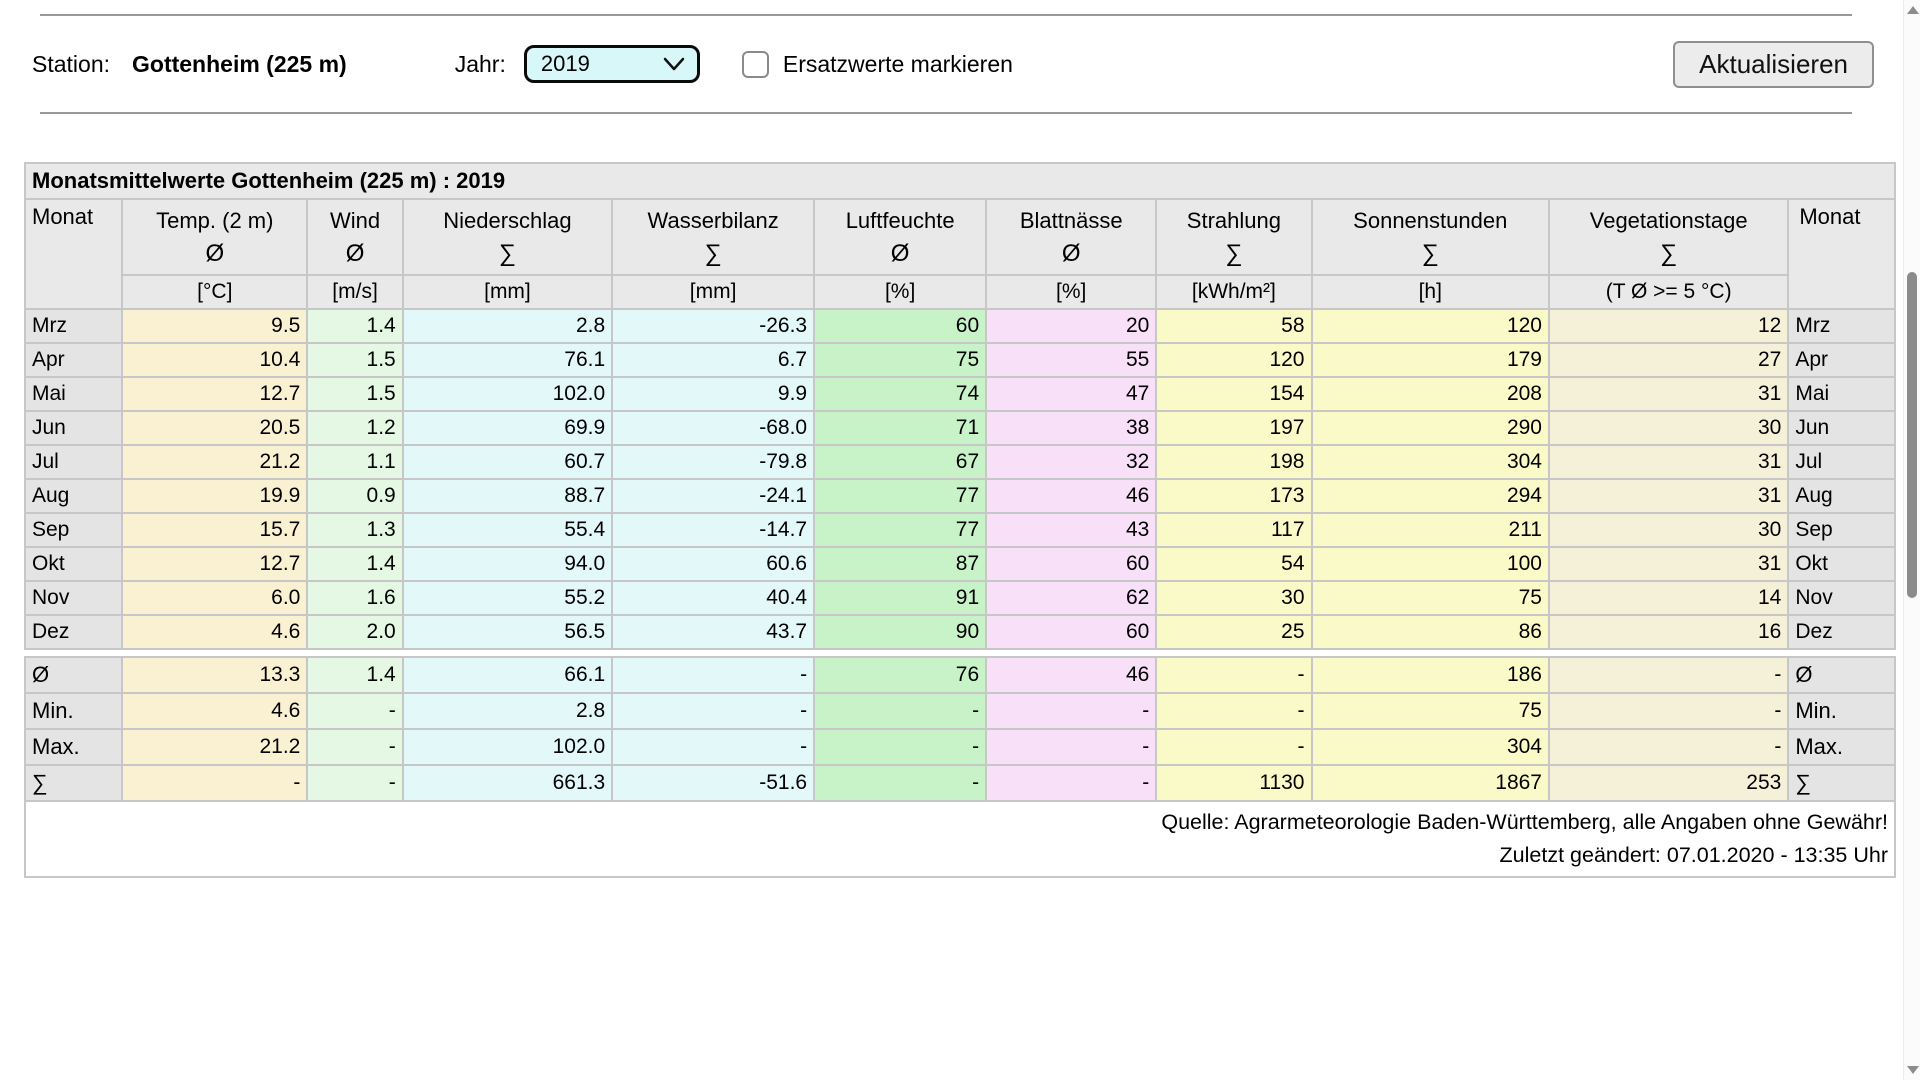 The height and width of the screenshot is (1080, 1920). I want to click on scrollbar-thumb, so click(1912, 435).